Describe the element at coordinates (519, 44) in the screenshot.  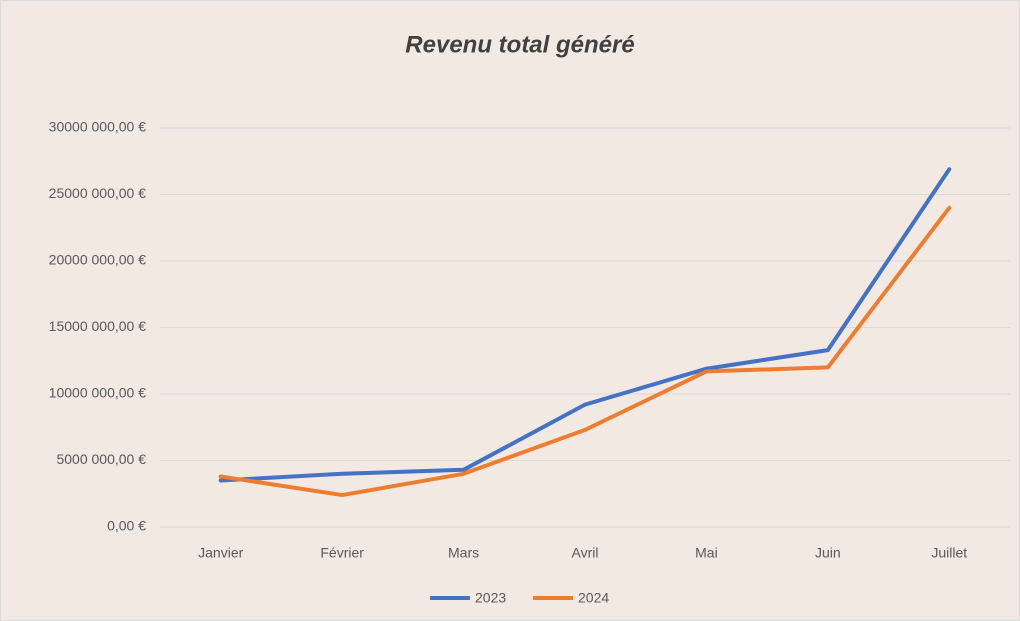
I see `chart-title: Revenu total généré` at that location.